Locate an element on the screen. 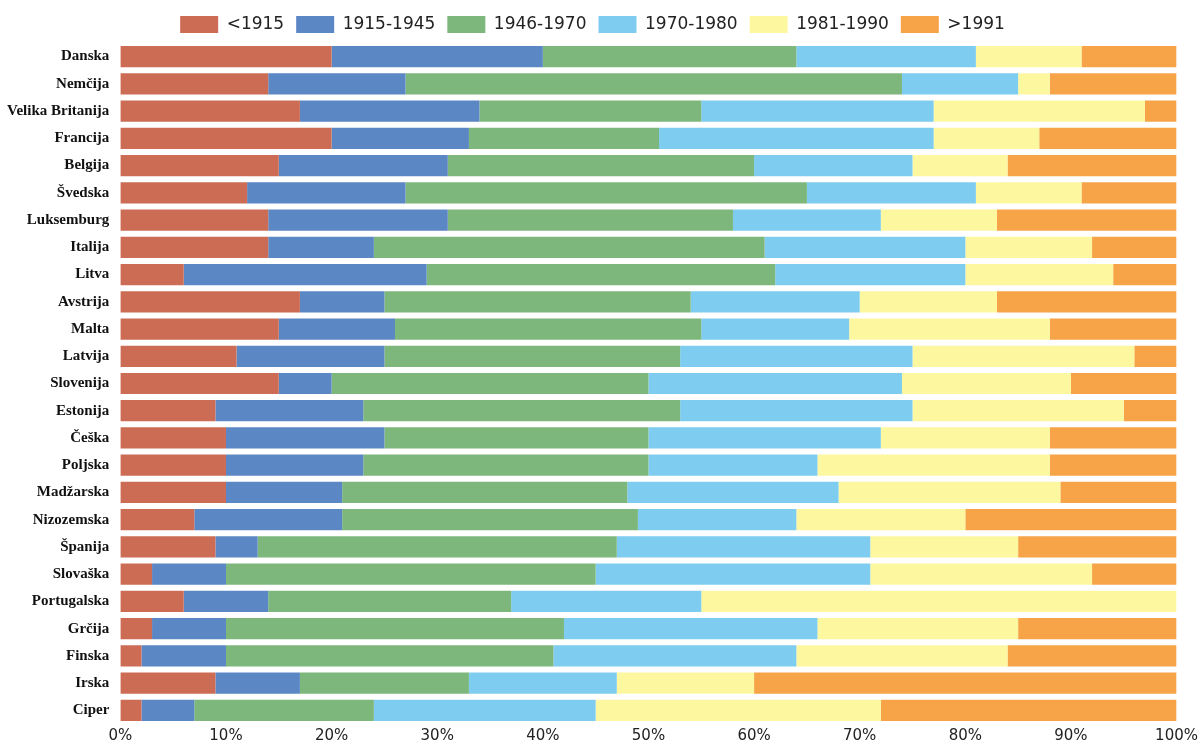  legend-label: <1915 is located at coordinates (255, 22).